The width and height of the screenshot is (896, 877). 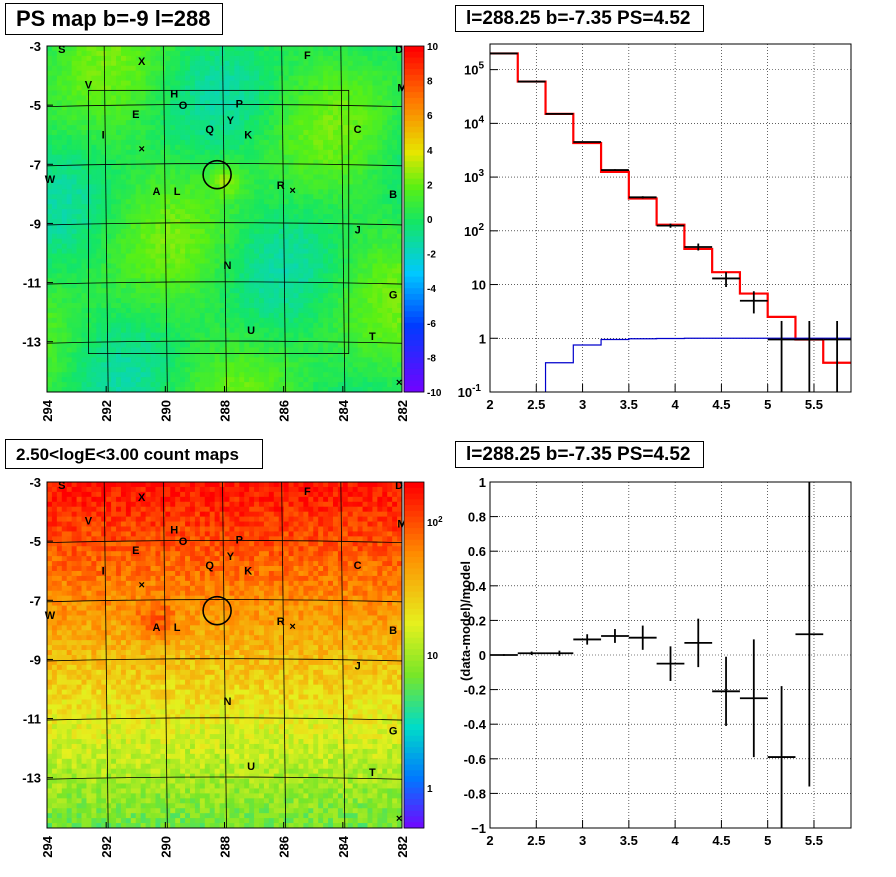 I want to click on y-tick-label: 10², so click(x=474, y=230).